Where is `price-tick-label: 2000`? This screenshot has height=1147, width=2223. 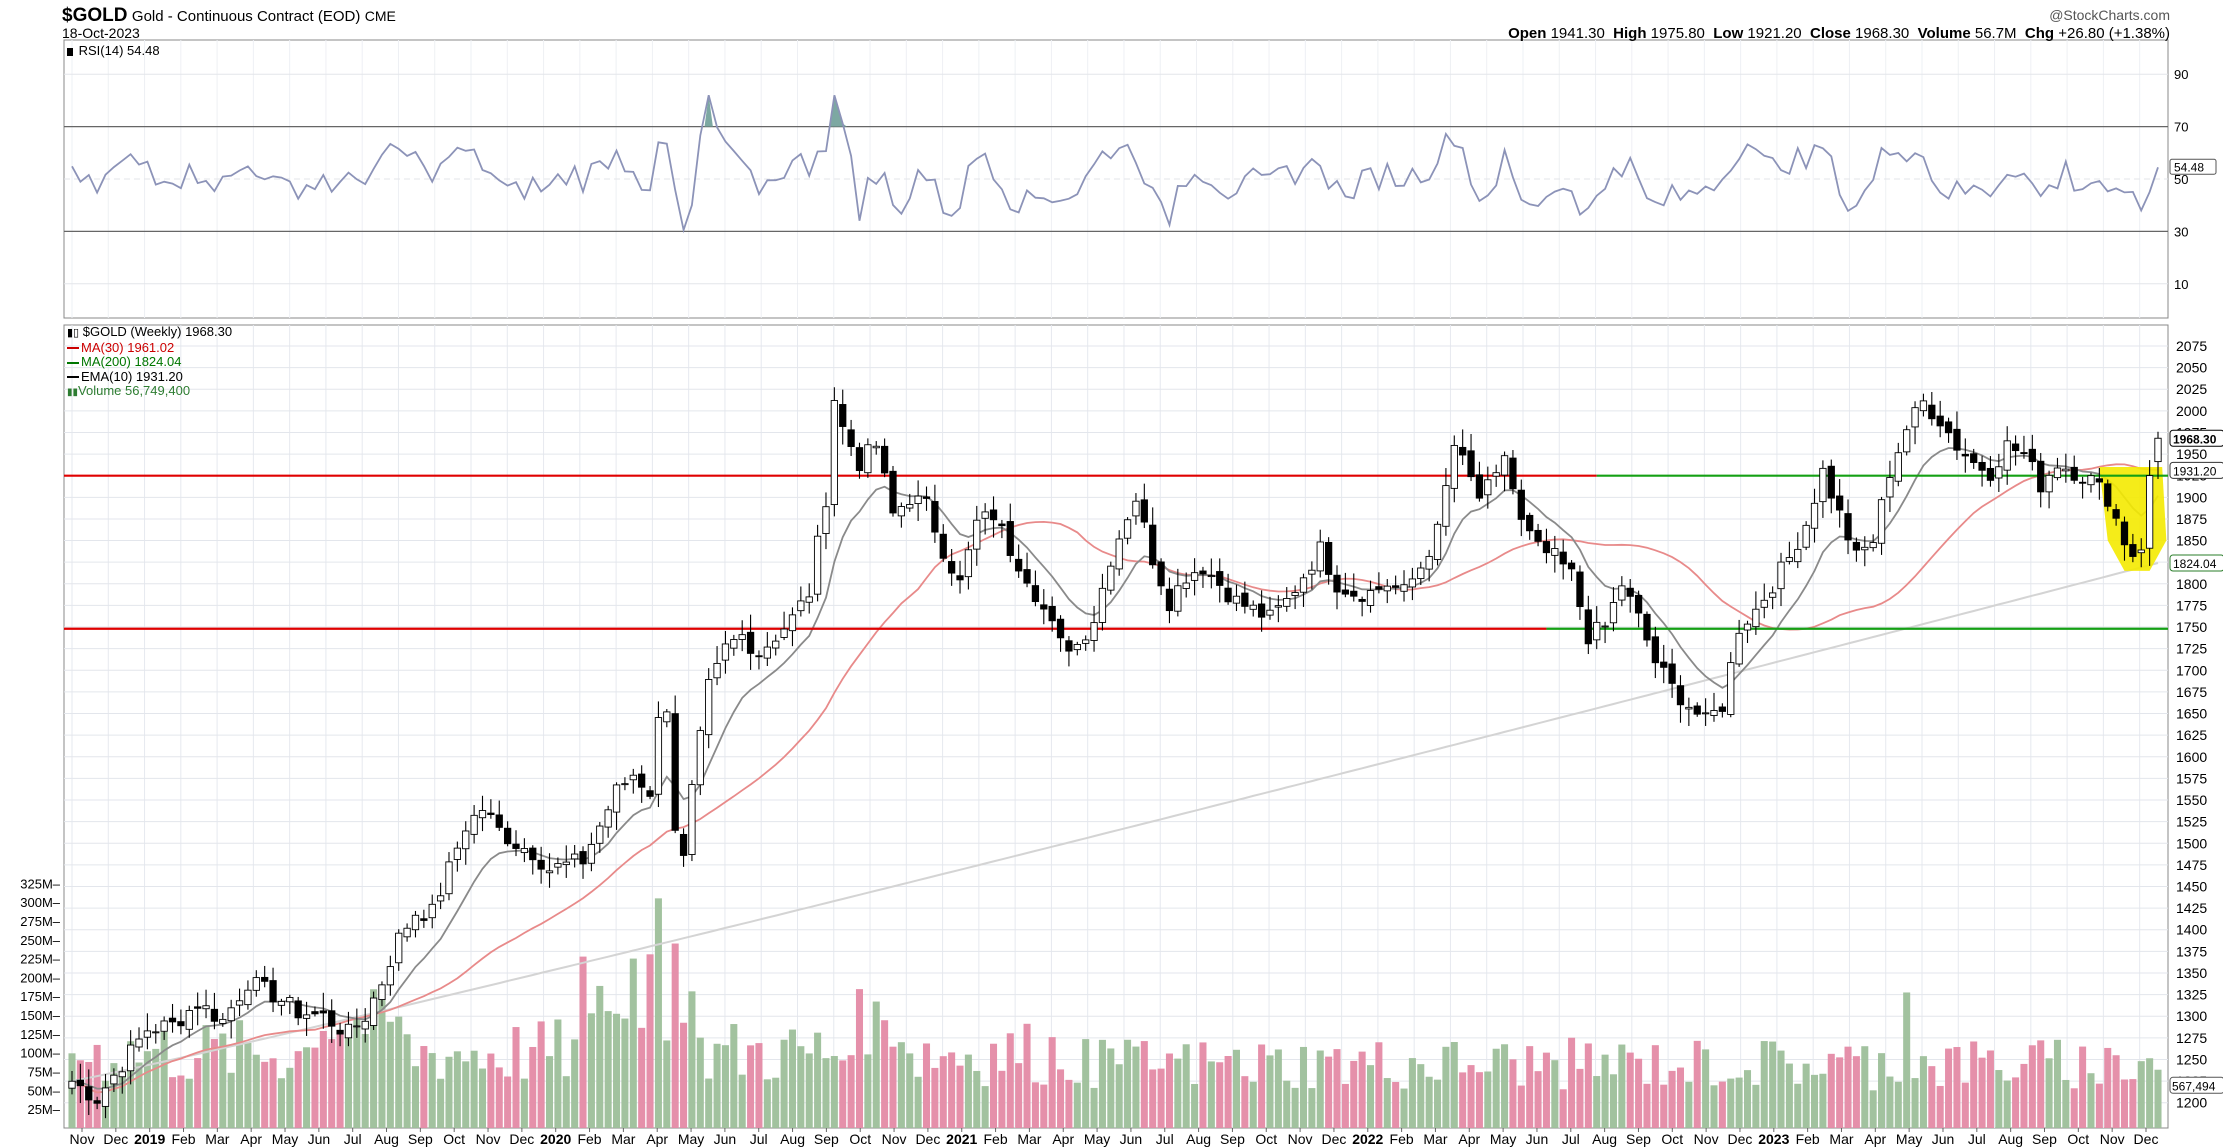 price-tick-label: 2000 is located at coordinates (2191, 411).